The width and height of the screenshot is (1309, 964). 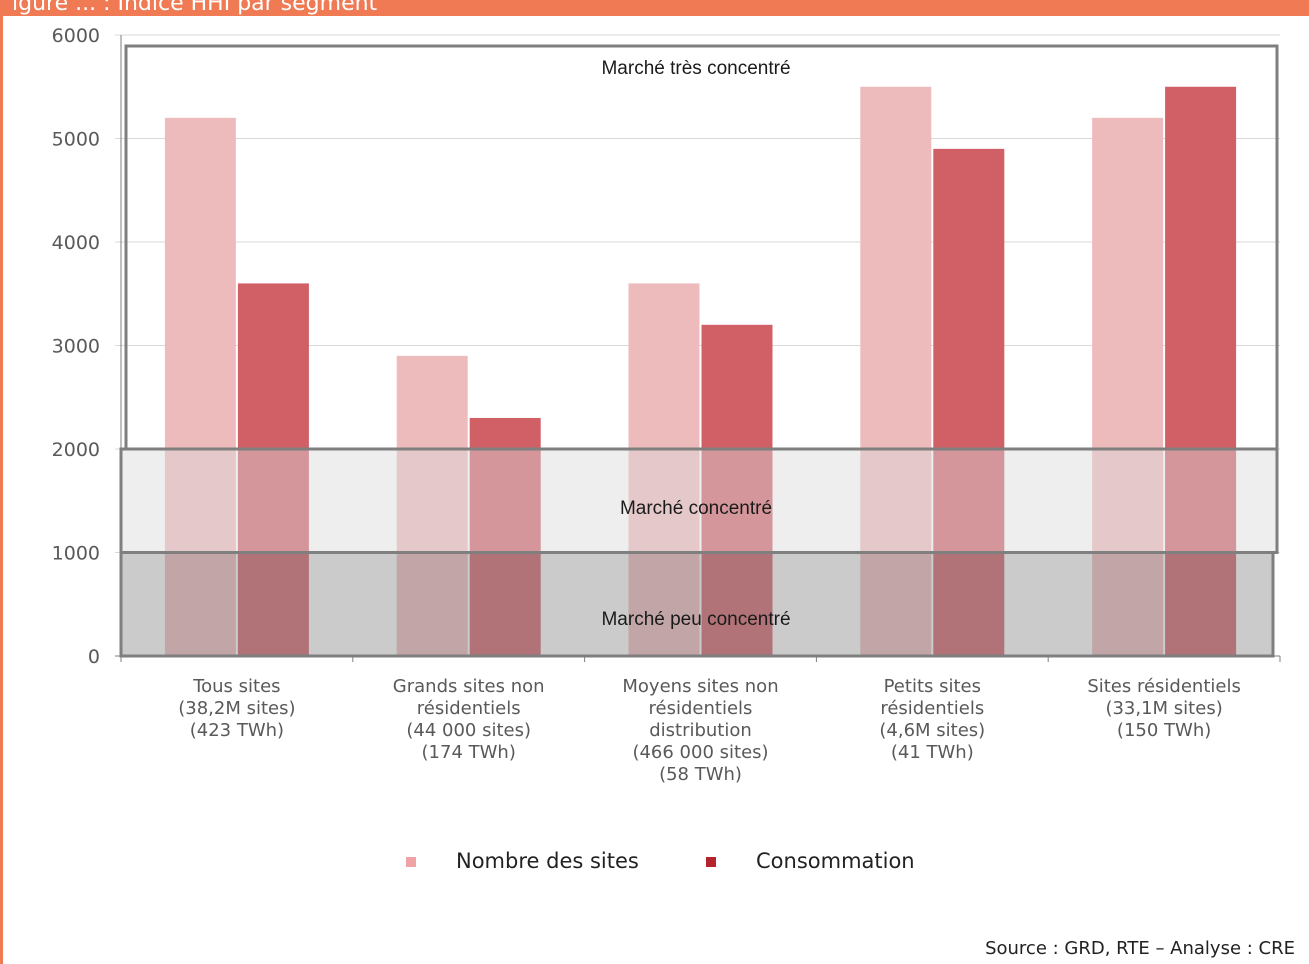 What do you see at coordinates (1164, 730) in the screenshot?
I see `x-tick-label-line: (150 TWh)` at bounding box center [1164, 730].